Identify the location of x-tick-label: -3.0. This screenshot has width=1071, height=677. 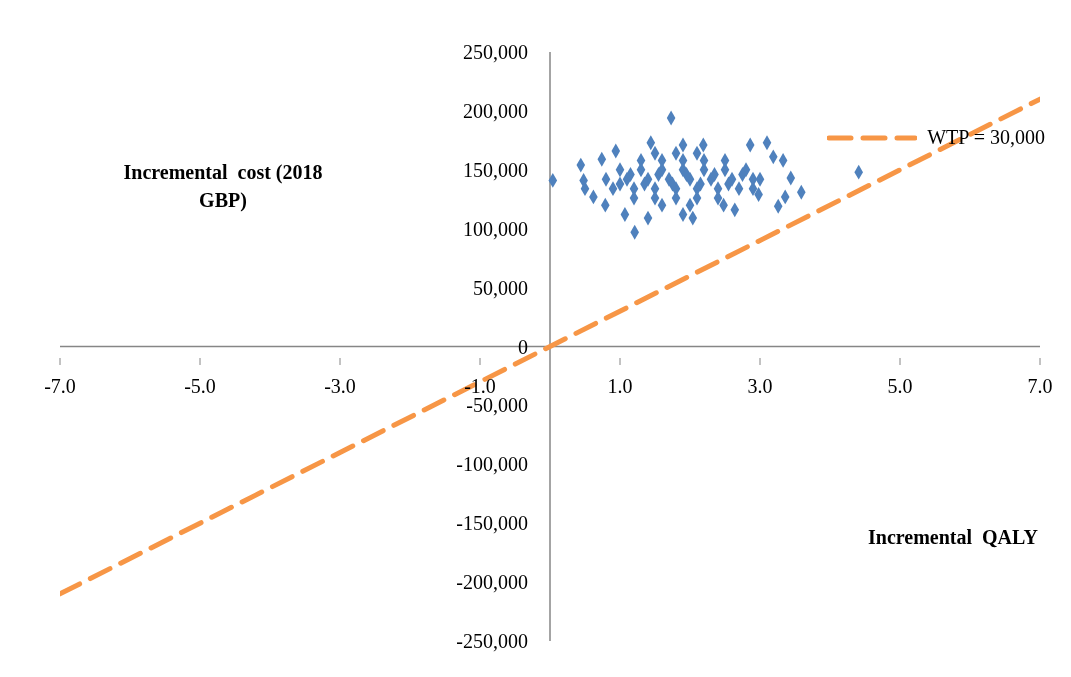
(340, 386).